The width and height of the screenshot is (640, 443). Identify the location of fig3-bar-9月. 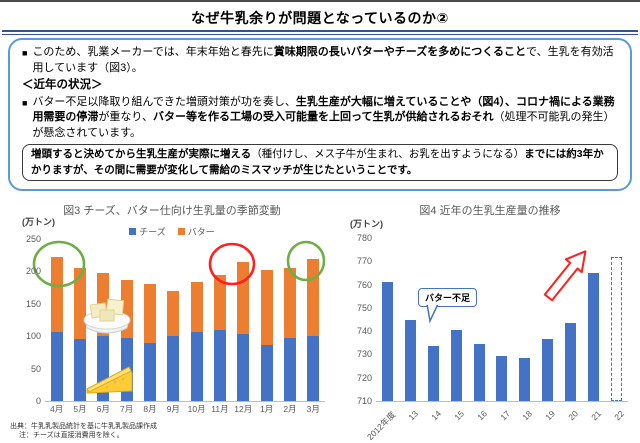
(173, 320).